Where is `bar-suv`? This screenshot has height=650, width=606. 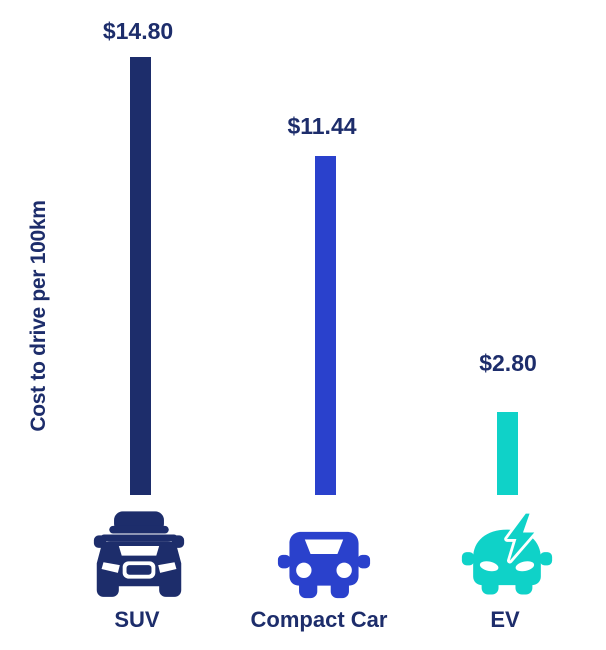
bar-suv is located at coordinates (140, 275).